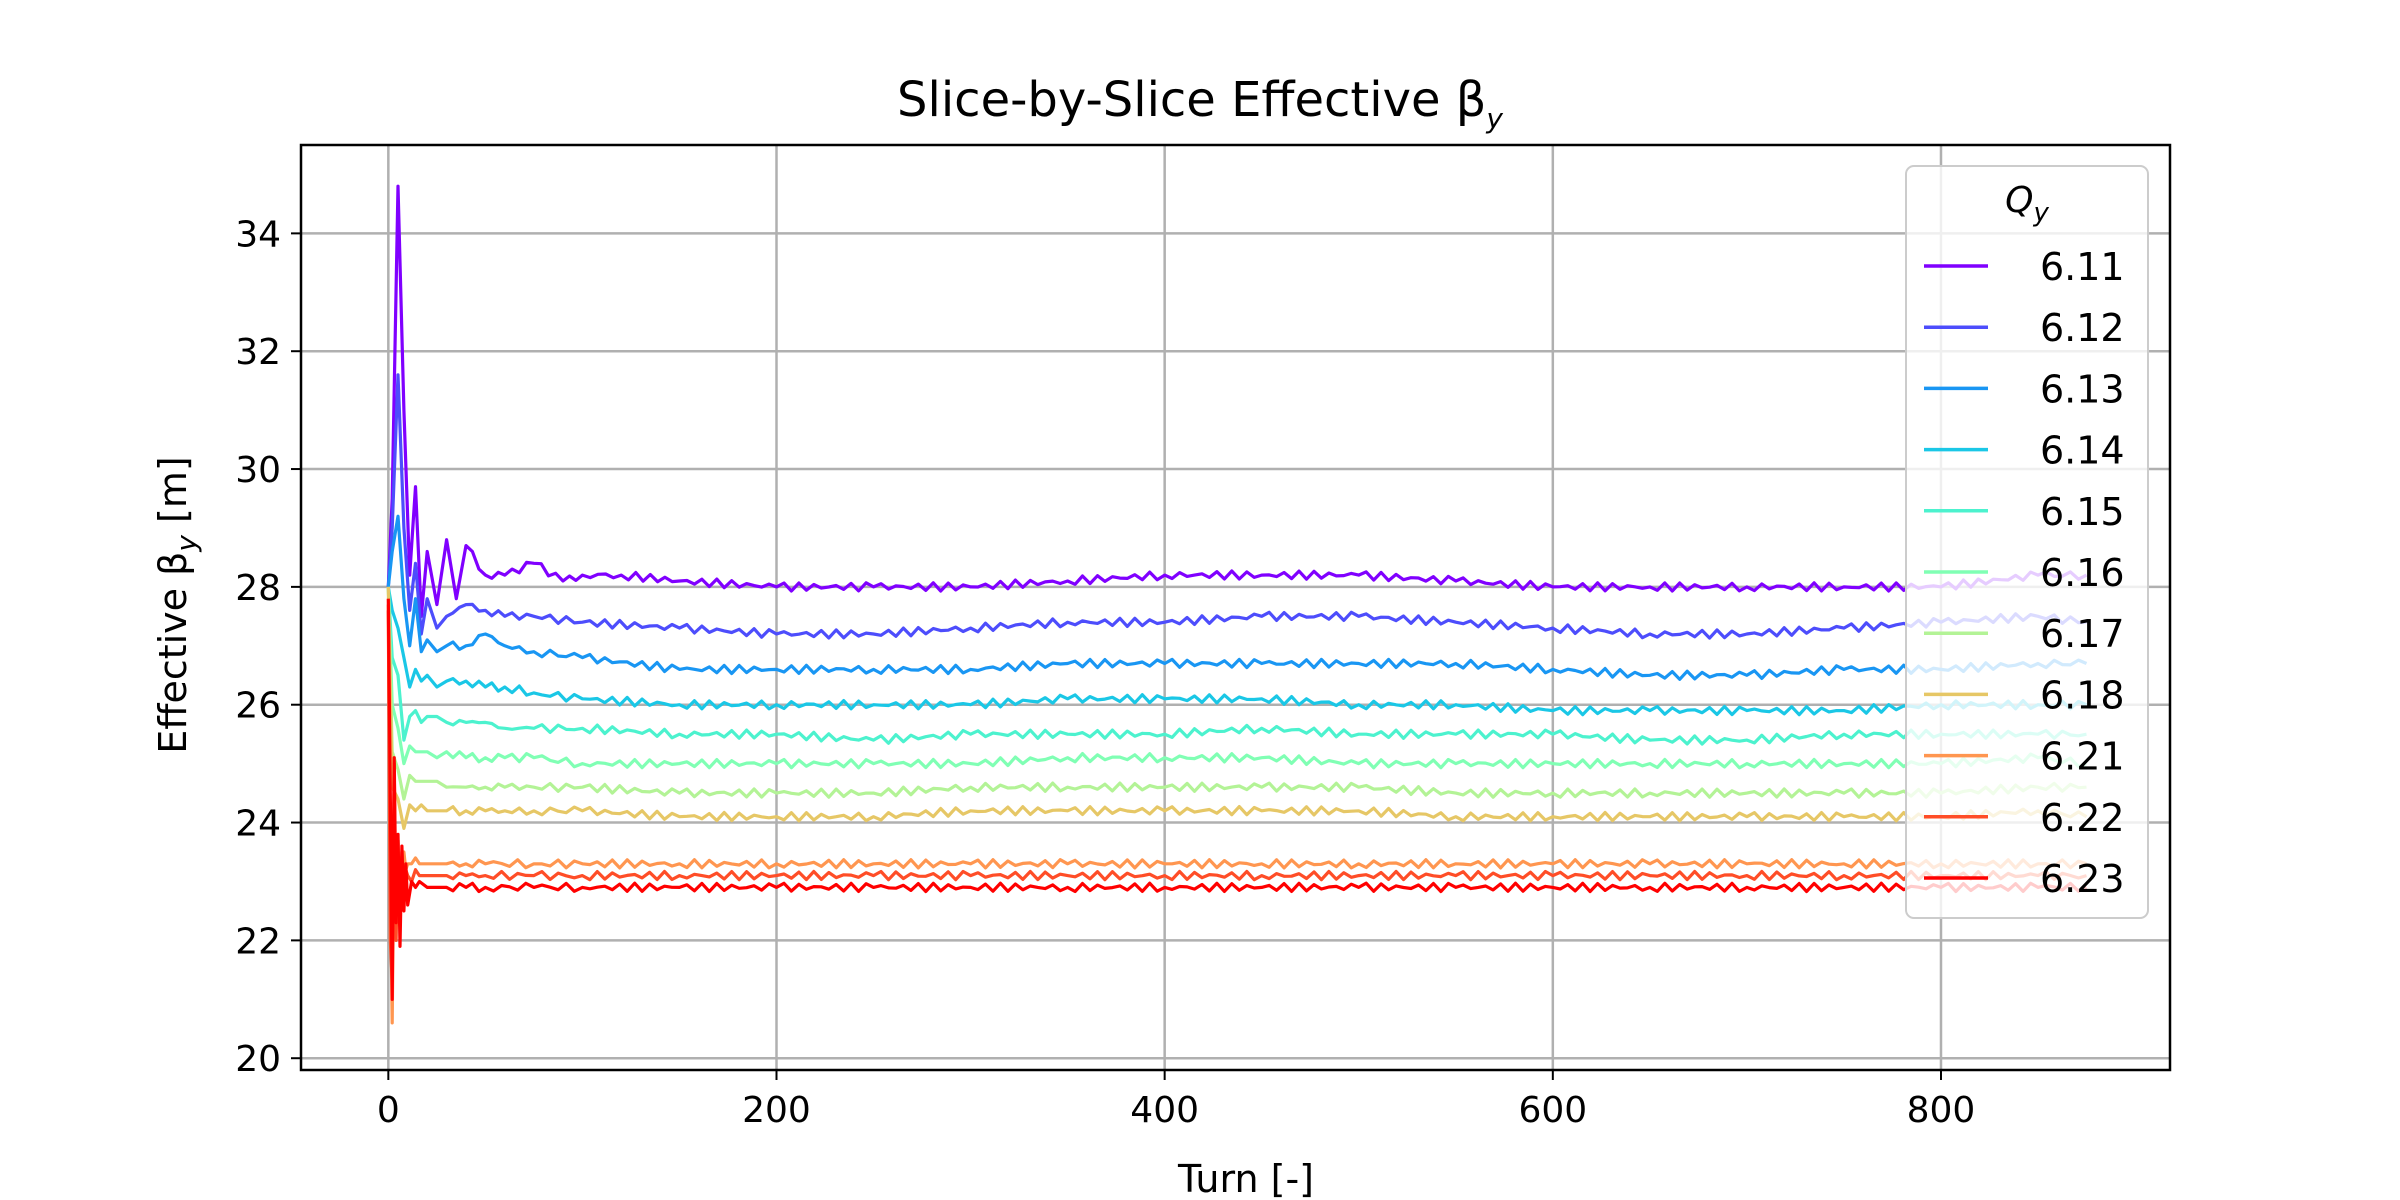 The image size is (2400, 1200). Describe the element at coordinates (776, 1110) in the screenshot. I see `x-tick-label: 200` at that location.